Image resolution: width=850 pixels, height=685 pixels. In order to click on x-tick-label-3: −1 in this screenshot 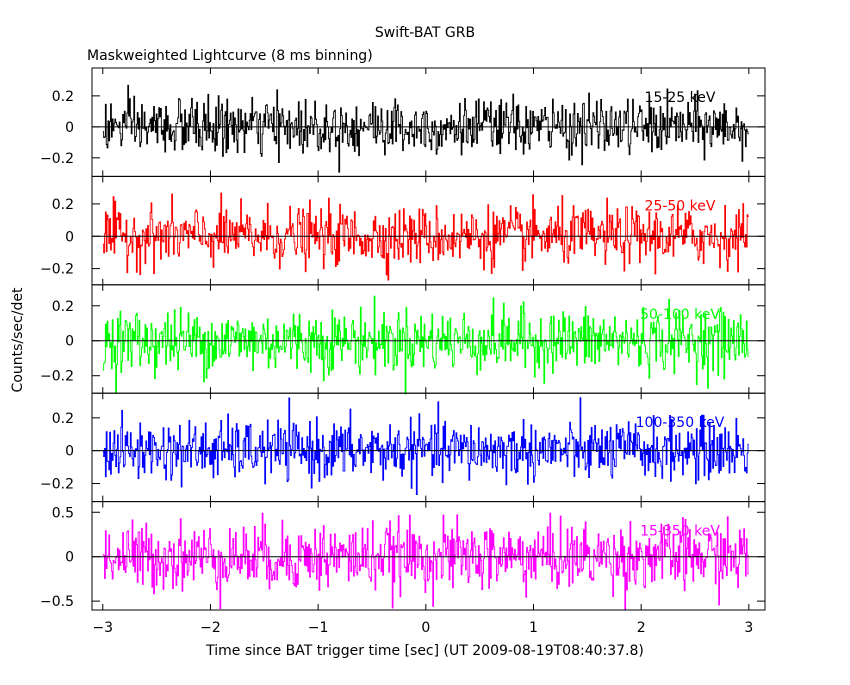, I will do `click(318, 628)`.